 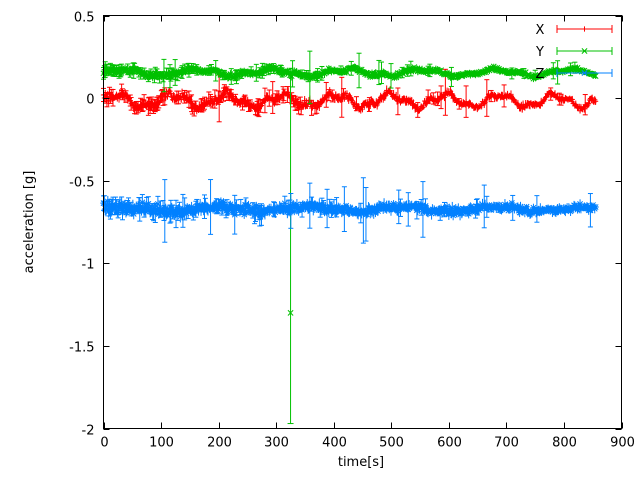 What do you see at coordinates (584, 51) in the screenshot?
I see `legend-sample-y` at bounding box center [584, 51].